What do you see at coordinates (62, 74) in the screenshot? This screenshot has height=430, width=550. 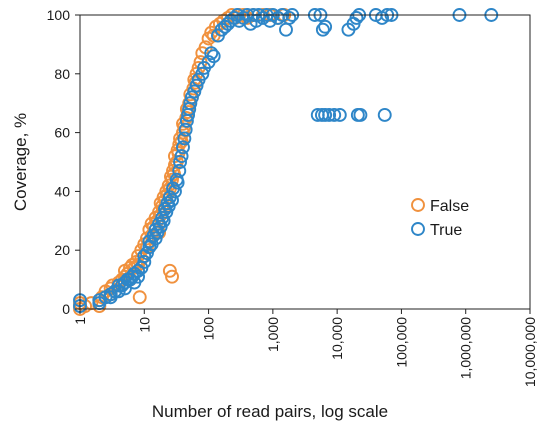 I see `y-tick-label: 80` at bounding box center [62, 74].